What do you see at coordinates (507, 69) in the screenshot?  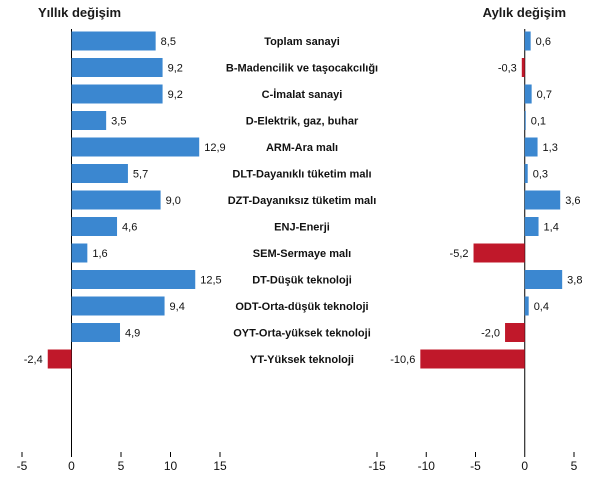 I see `monthly-value-label: -0,3` at bounding box center [507, 69].